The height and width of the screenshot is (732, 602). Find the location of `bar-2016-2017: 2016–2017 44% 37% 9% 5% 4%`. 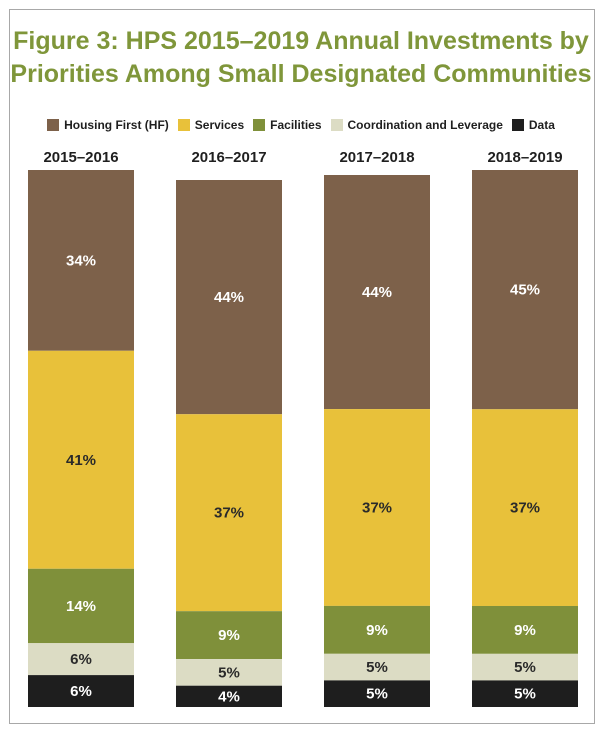

bar-2016-2017: 2016–2017 44% 37% 9% 5% 4% is located at coordinates (229, 428).